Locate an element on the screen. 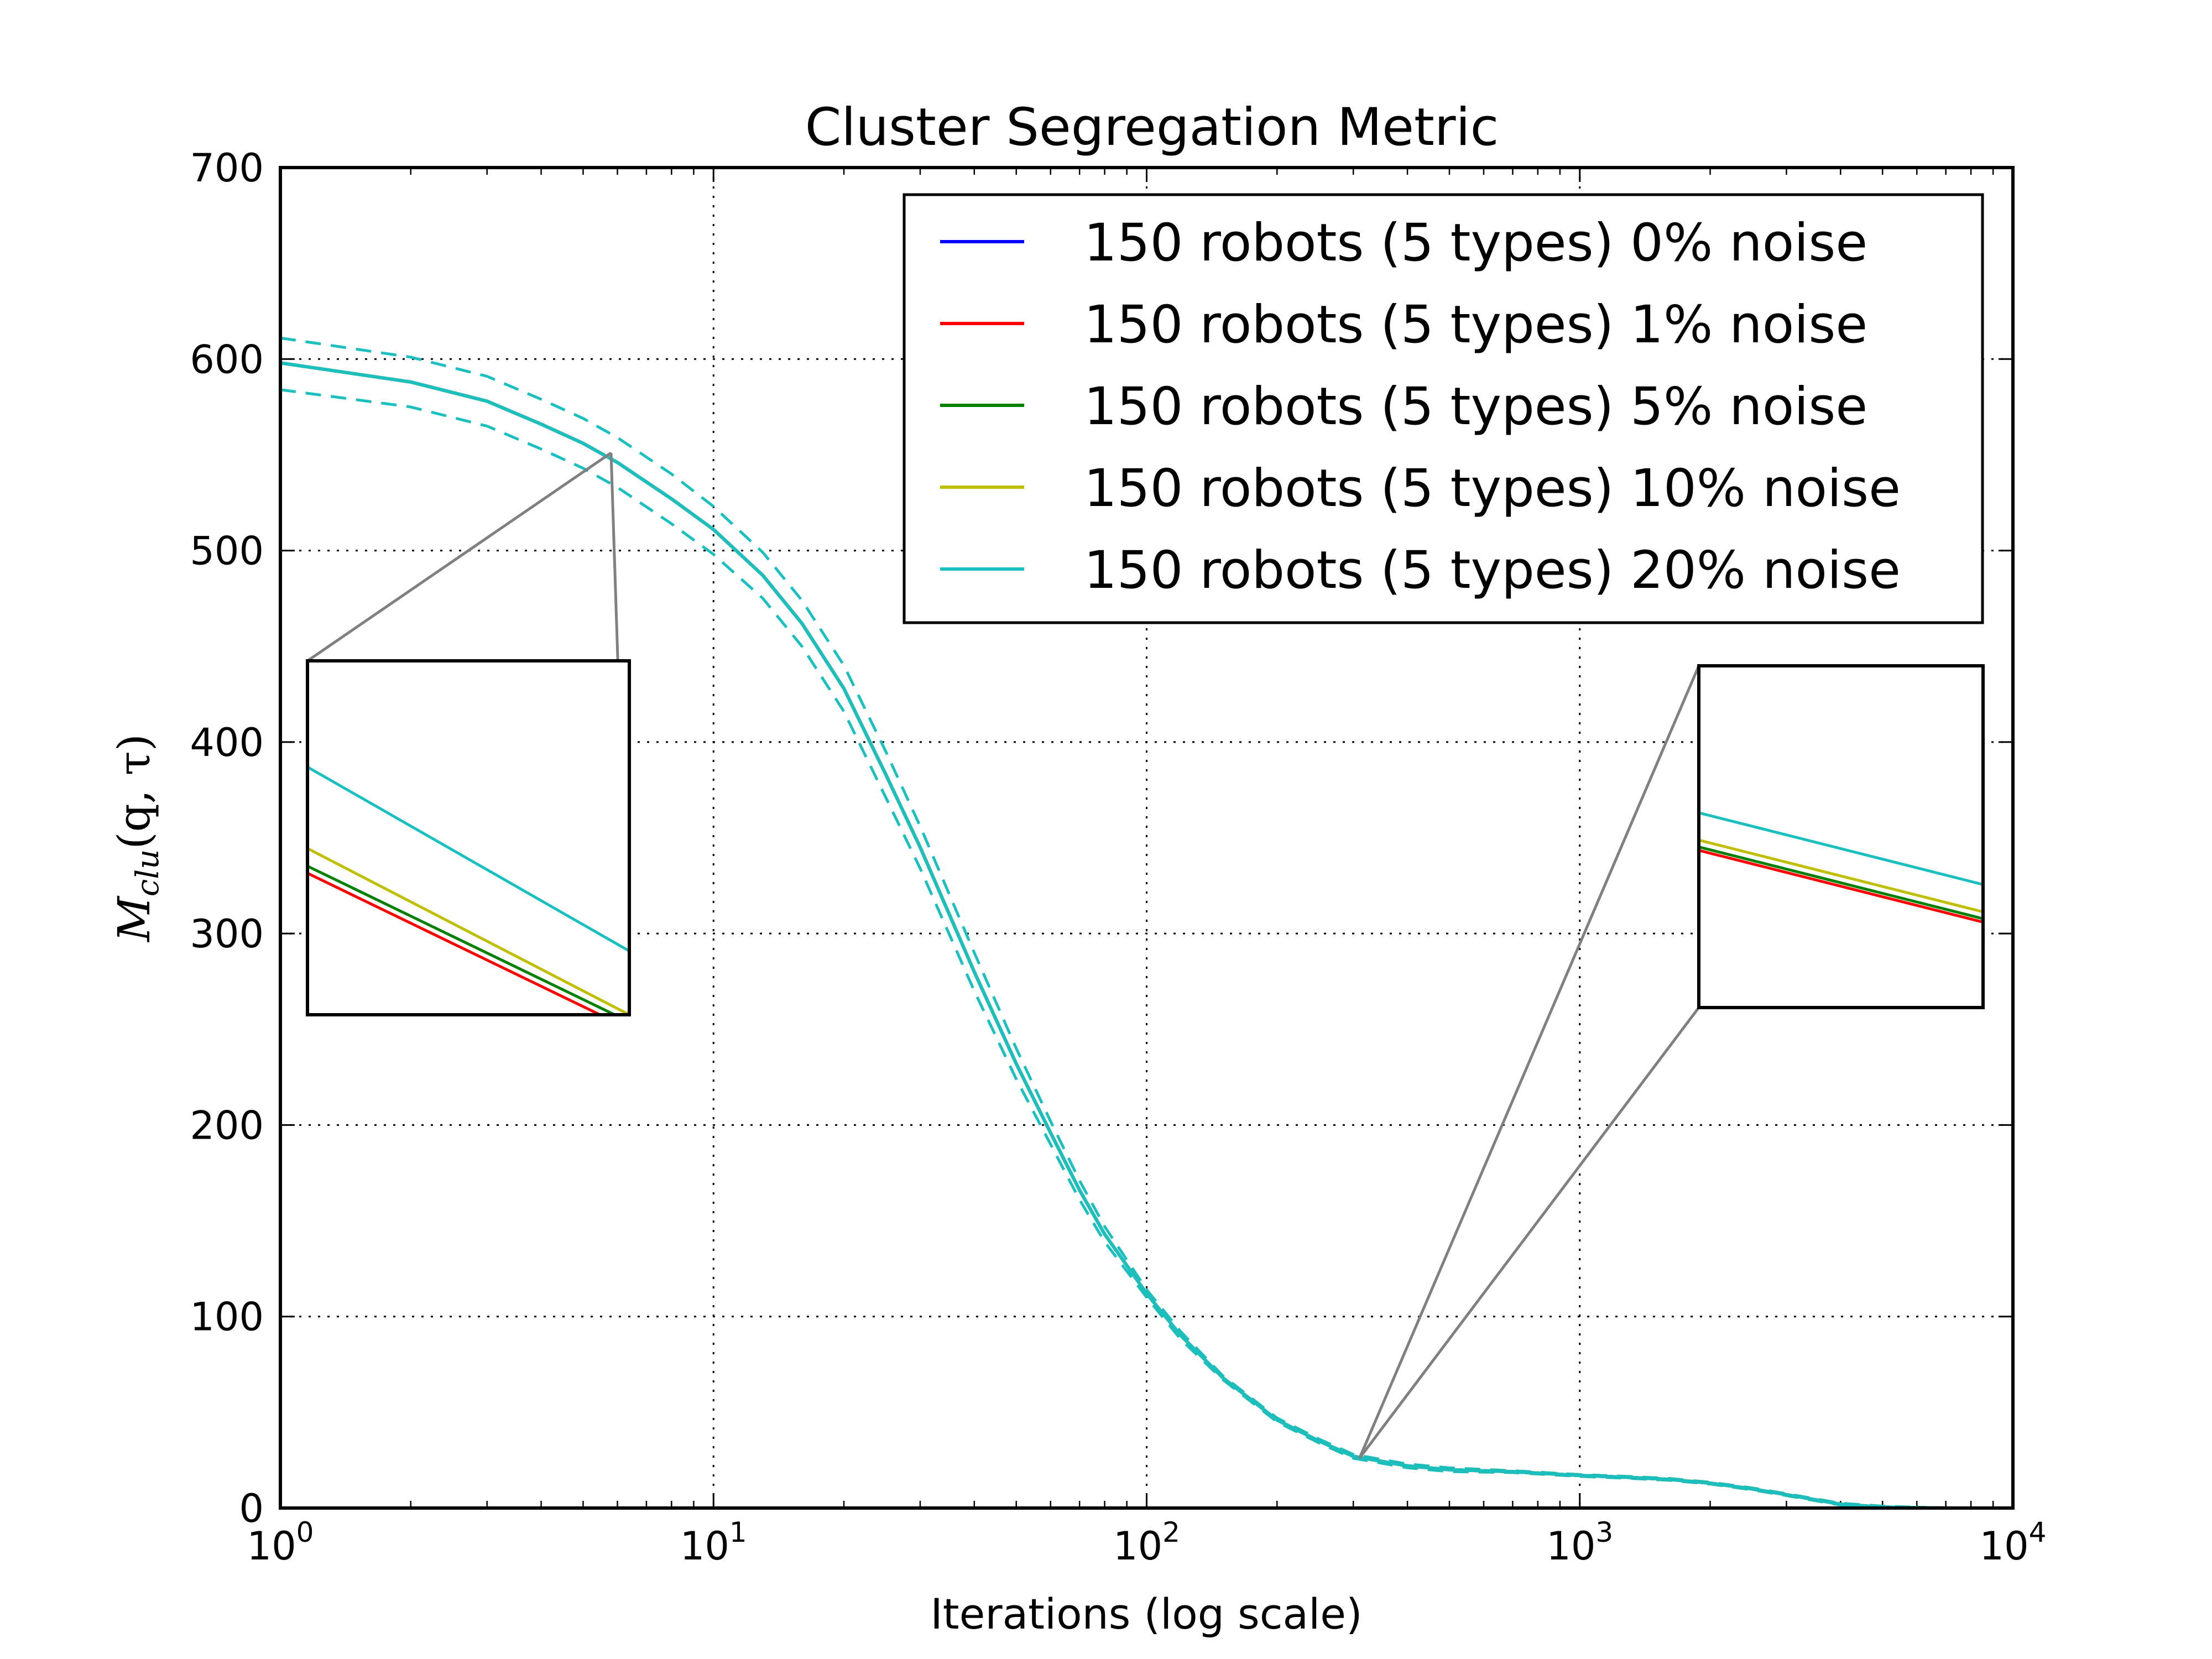 Image resolution: width=2212 pixels, height=1659 pixels. y-tick-label: 200 is located at coordinates (227, 1125).